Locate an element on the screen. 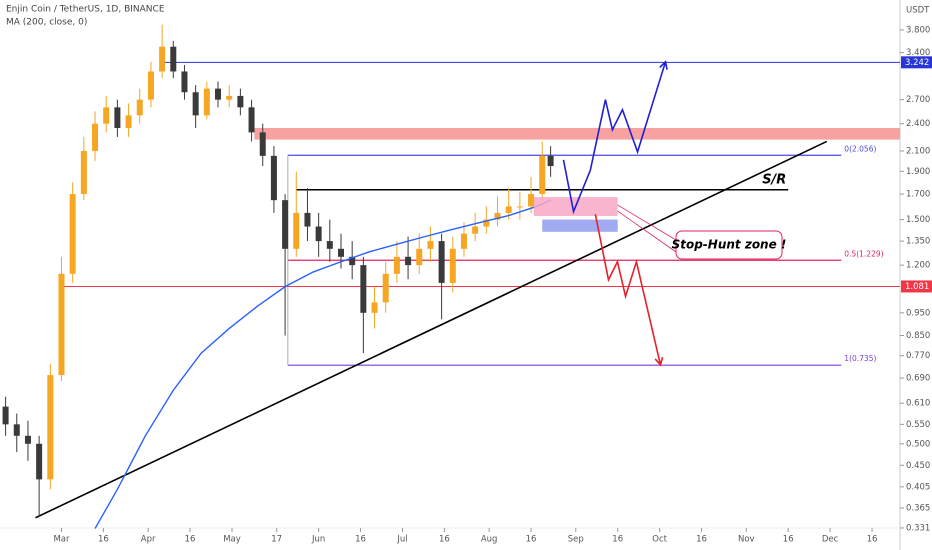 This screenshot has width=932, height=550. y-tick-label: 0.850 is located at coordinates (918, 336).